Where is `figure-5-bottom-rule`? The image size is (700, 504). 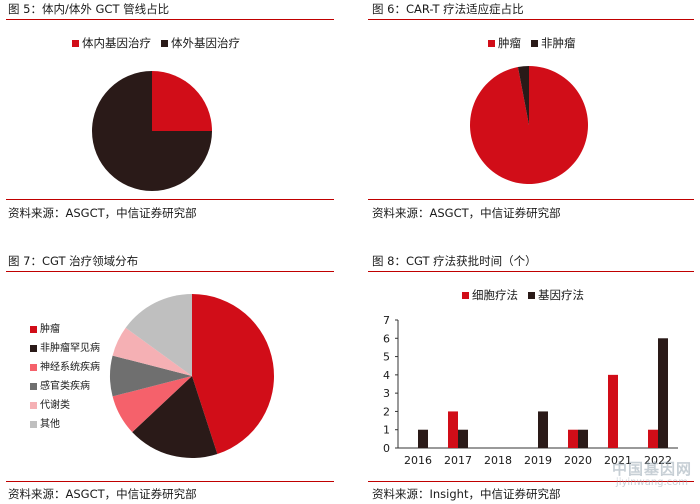 figure-5-bottom-rule is located at coordinates (170, 199).